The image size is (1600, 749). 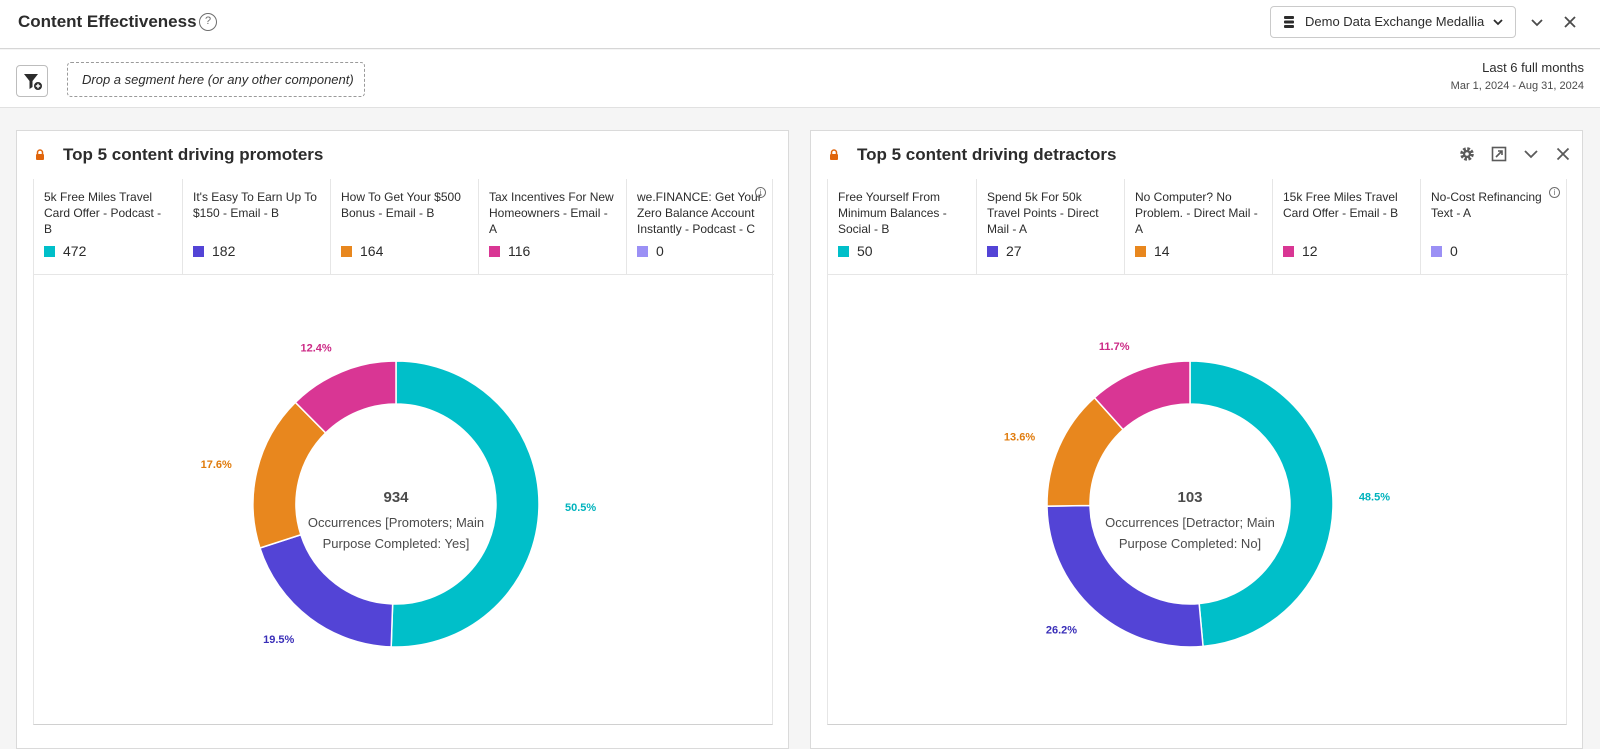 I want to click on legend-item-value: 472, so click(x=65, y=251).